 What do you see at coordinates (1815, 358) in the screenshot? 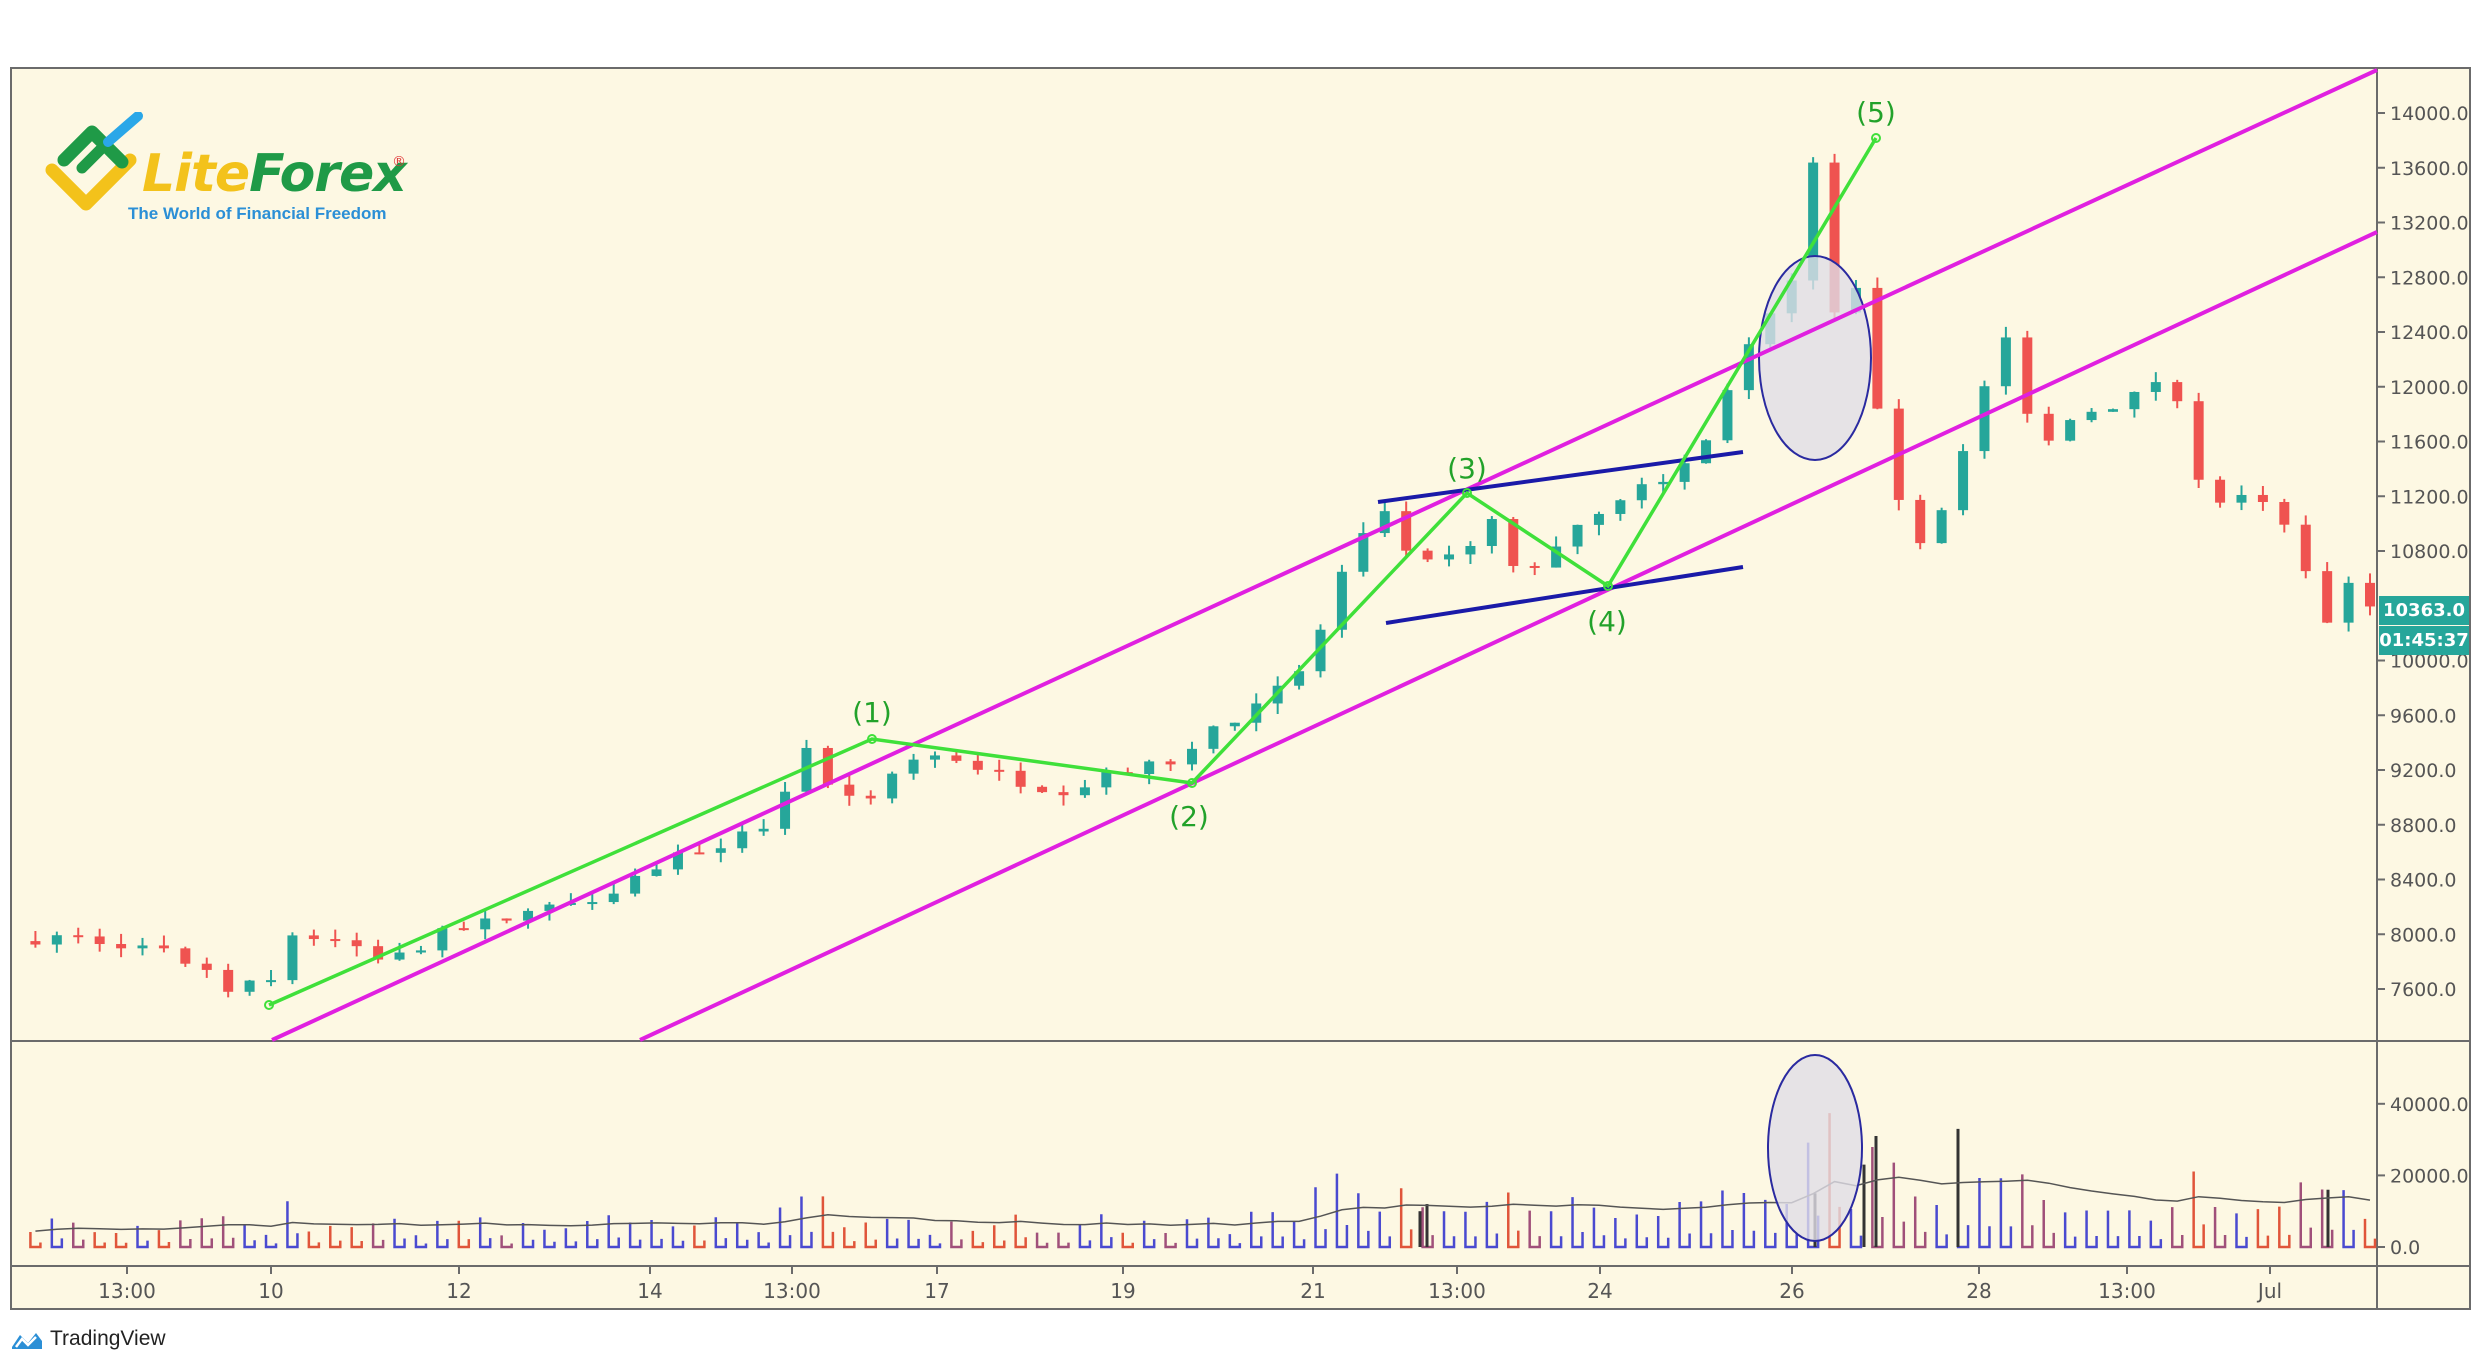
I see `price-highlight-ellipse` at bounding box center [1815, 358].